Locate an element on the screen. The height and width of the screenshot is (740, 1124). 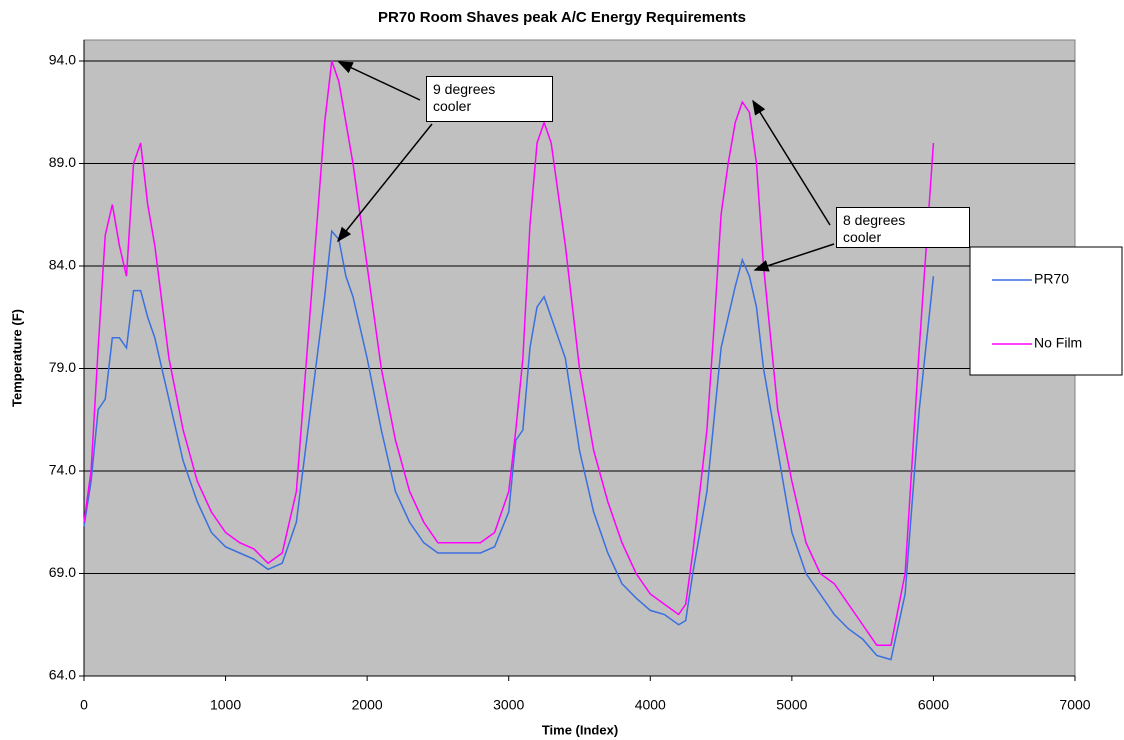
legend-label: No Film is located at coordinates (1058, 343).